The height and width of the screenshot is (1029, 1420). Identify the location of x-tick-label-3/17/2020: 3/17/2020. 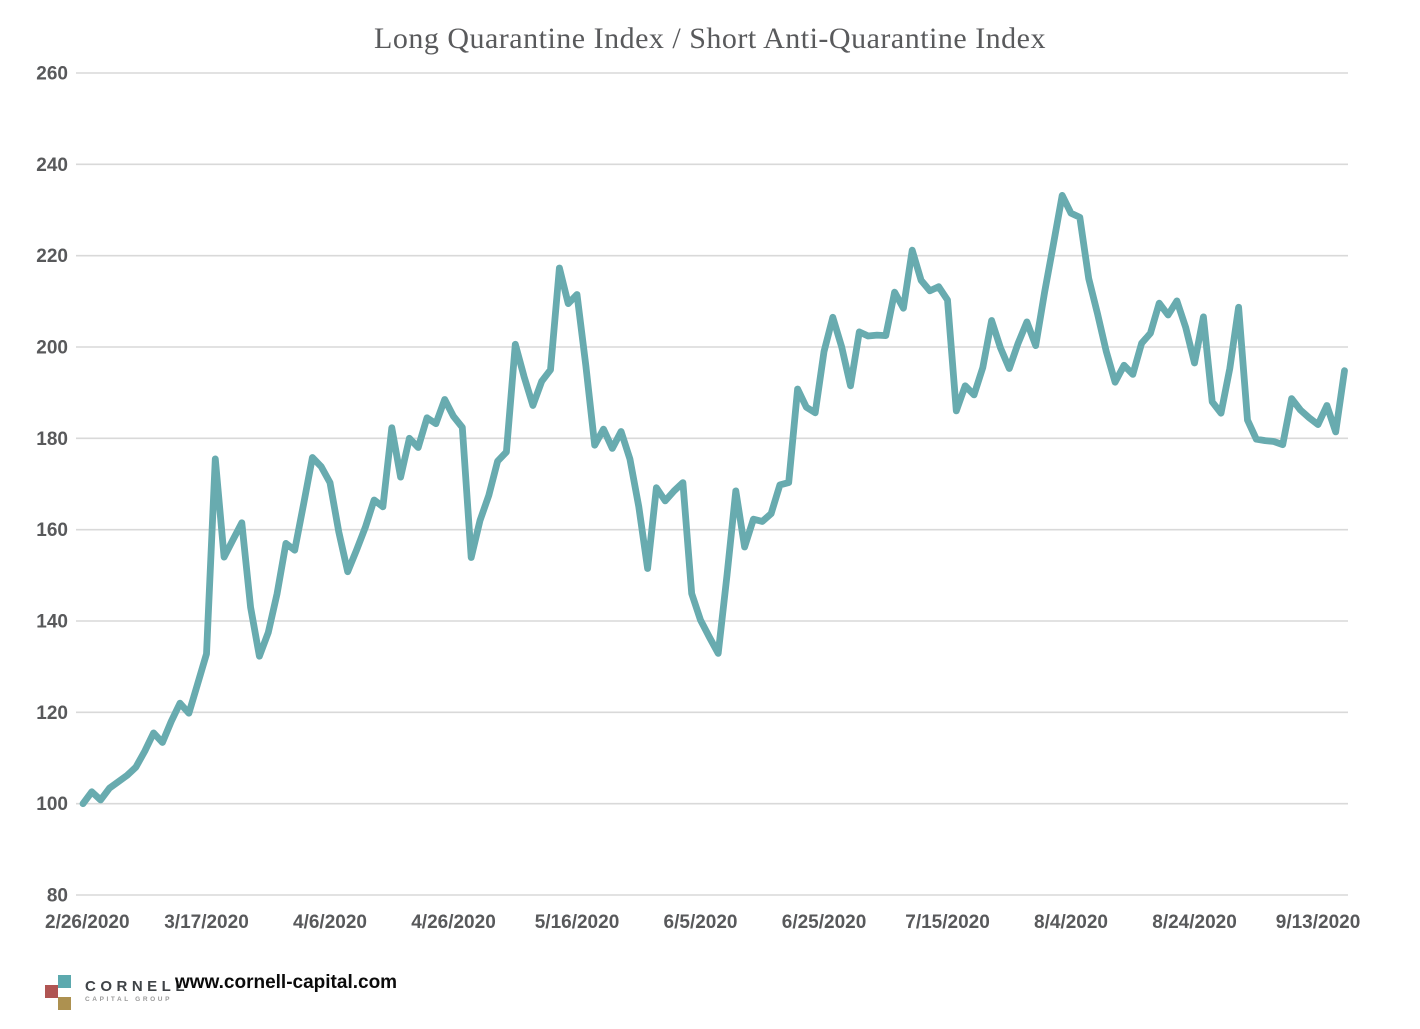
(206, 922).